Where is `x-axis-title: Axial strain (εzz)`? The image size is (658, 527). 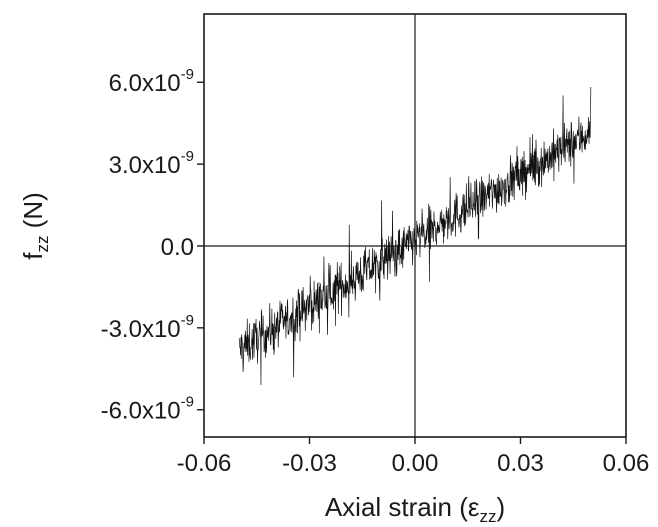
x-axis-title: Axial strain (εzz) is located at coordinates (415, 509).